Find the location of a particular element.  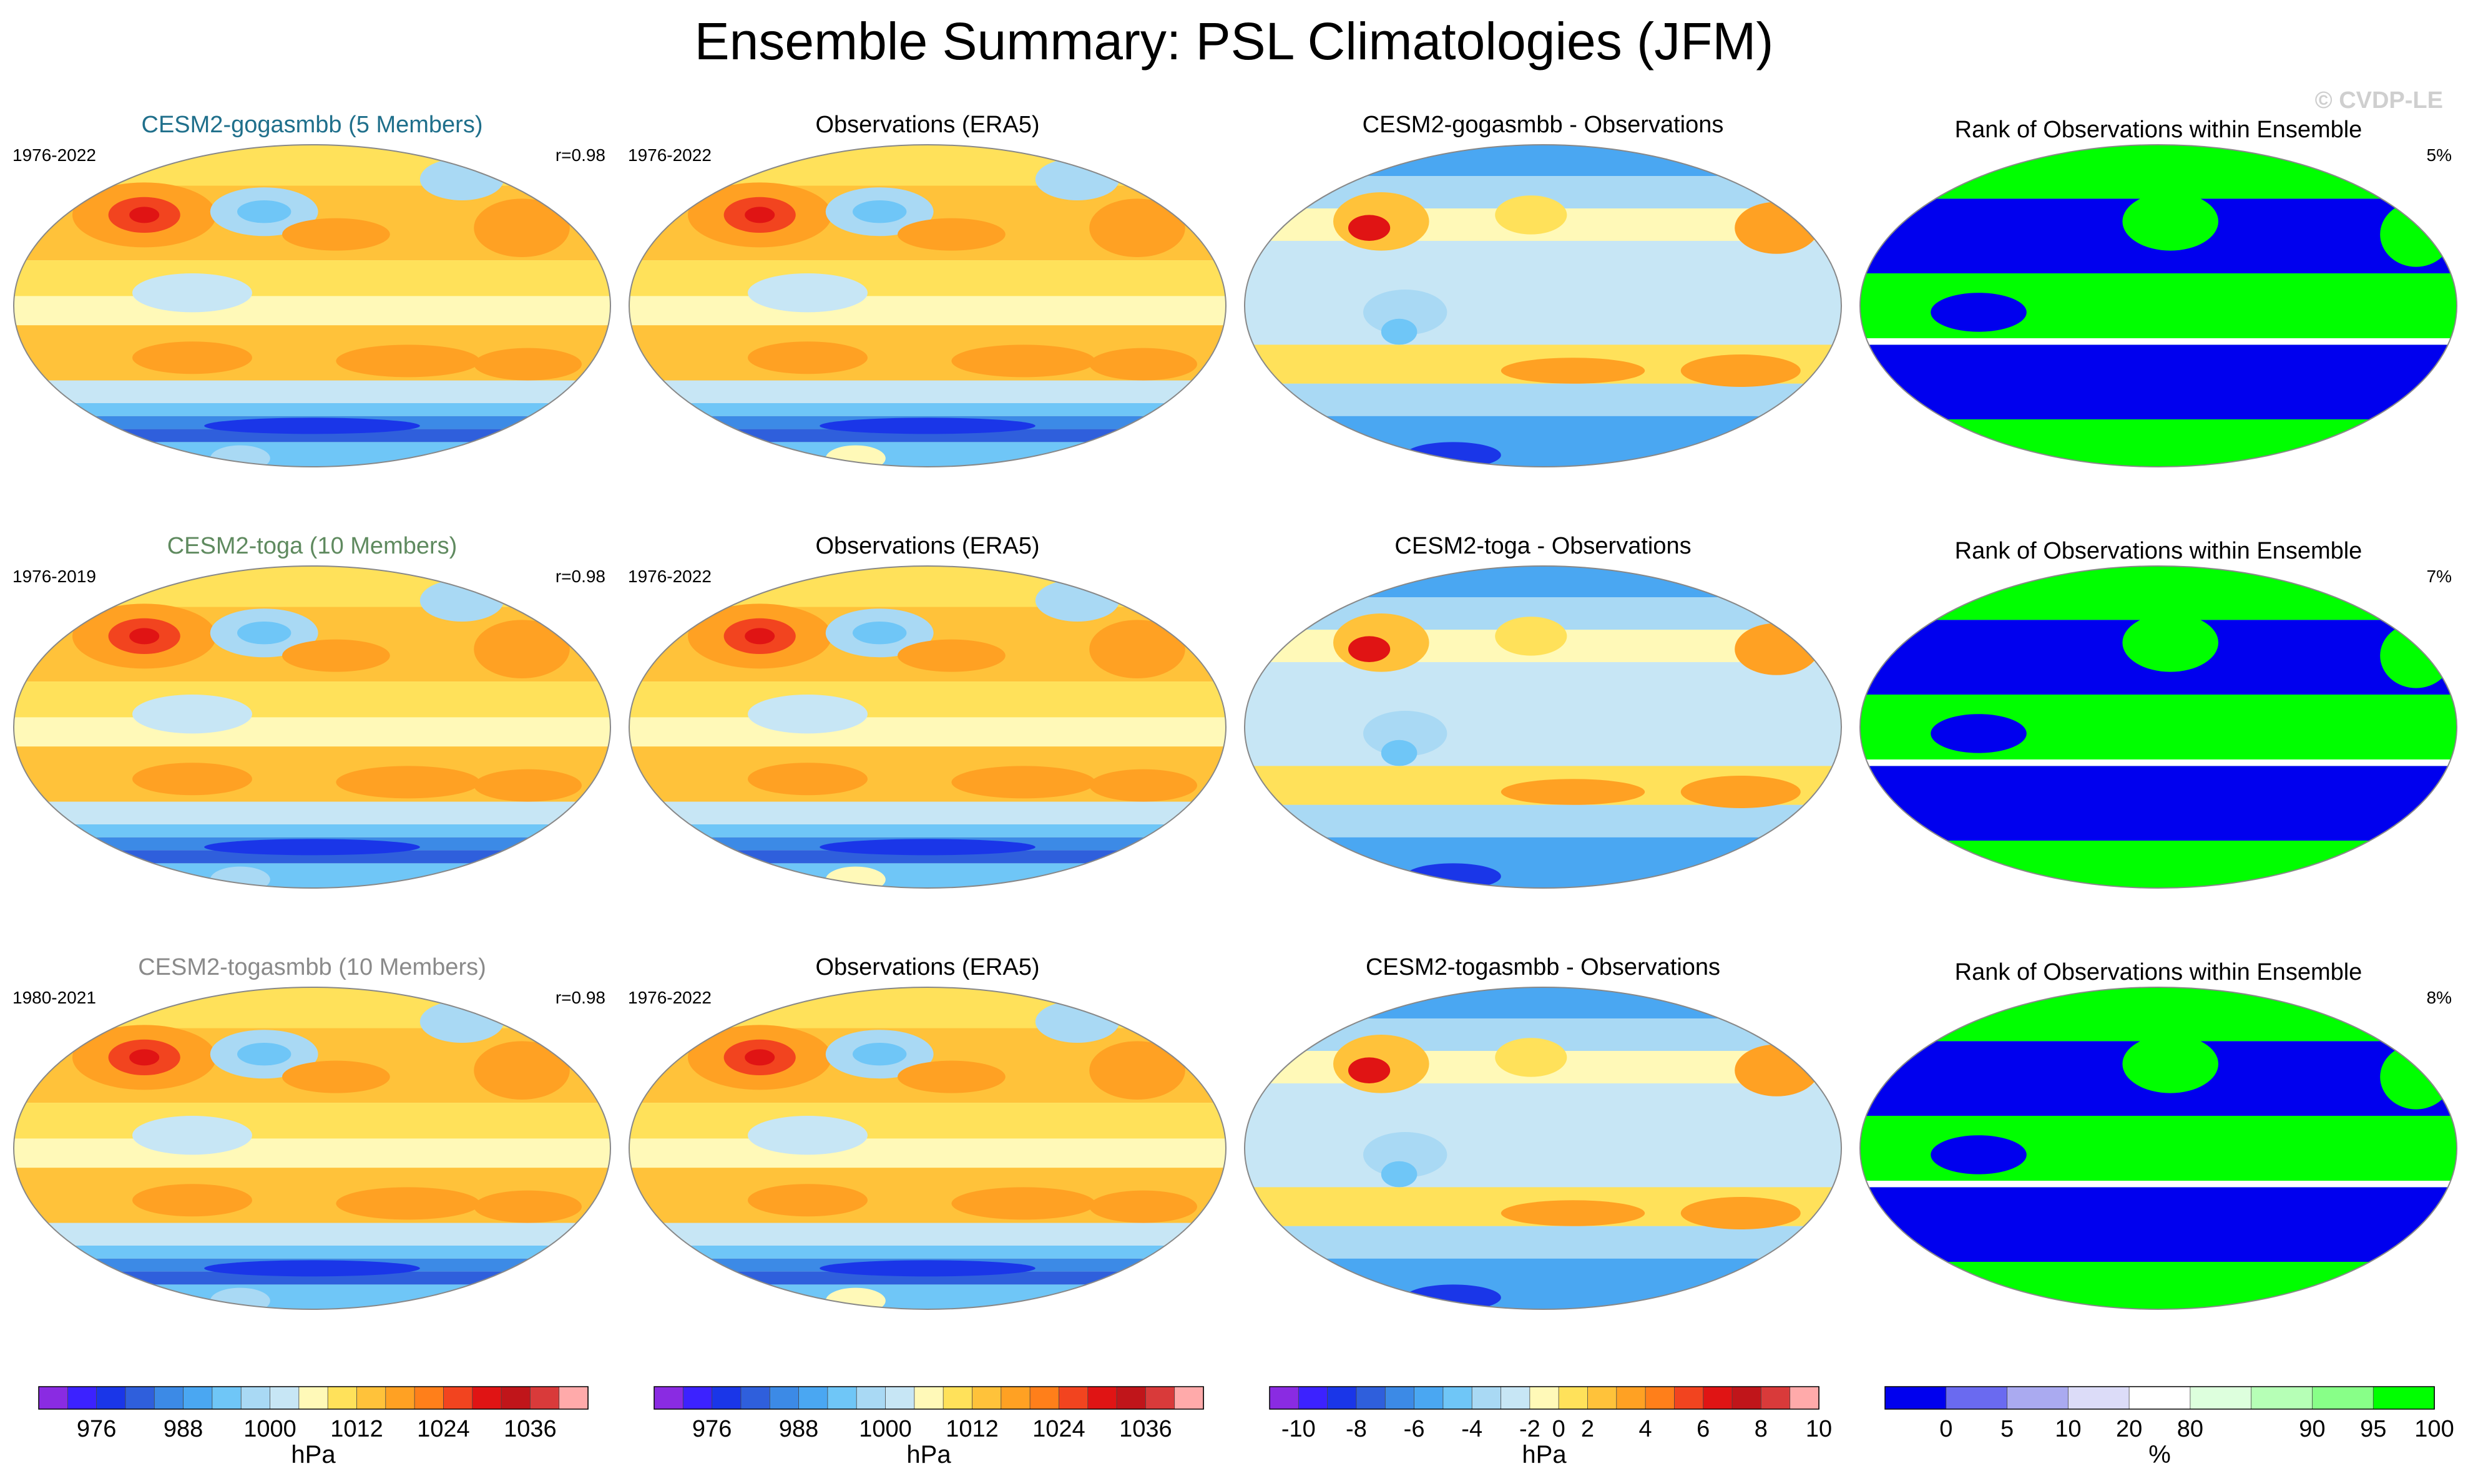

panel-title-diff: CESM2-toga - Observations is located at coordinates (1542, 546).